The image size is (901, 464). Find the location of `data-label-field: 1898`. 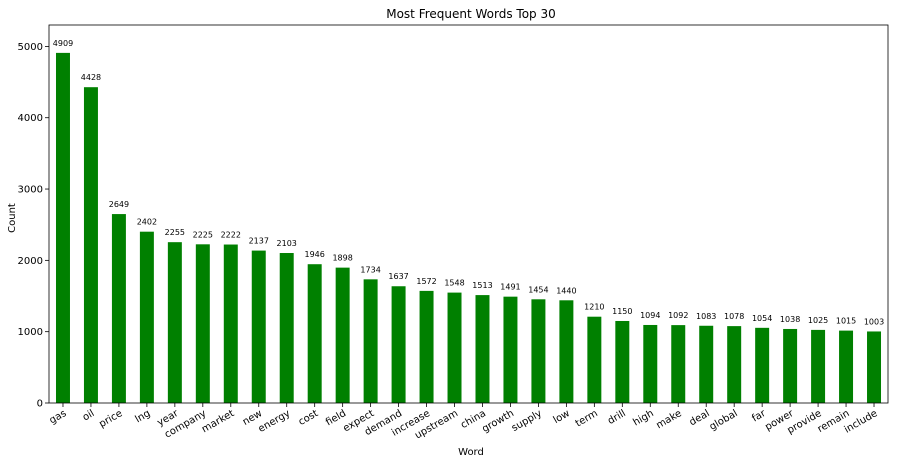

data-label-field: 1898 is located at coordinates (342, 258).